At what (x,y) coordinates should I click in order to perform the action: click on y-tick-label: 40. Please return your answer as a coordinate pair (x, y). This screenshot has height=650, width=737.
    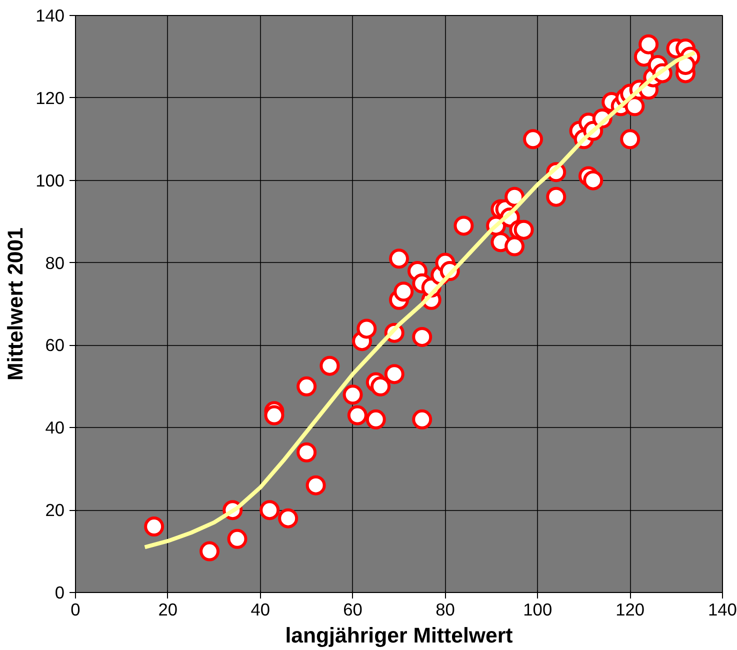
    Looking at the image, I should click on (55, 428).